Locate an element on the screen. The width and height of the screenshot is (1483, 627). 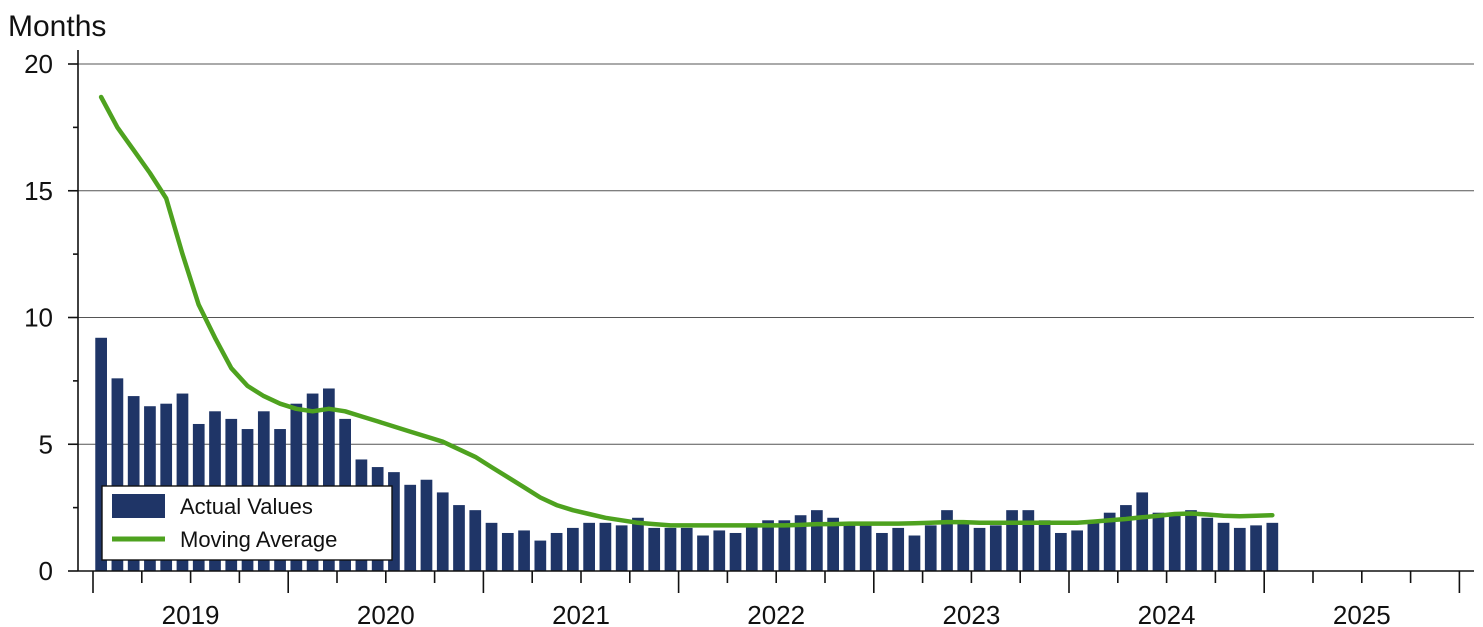
x-tick-label: 2025 is located at coordinates (1362, 613).